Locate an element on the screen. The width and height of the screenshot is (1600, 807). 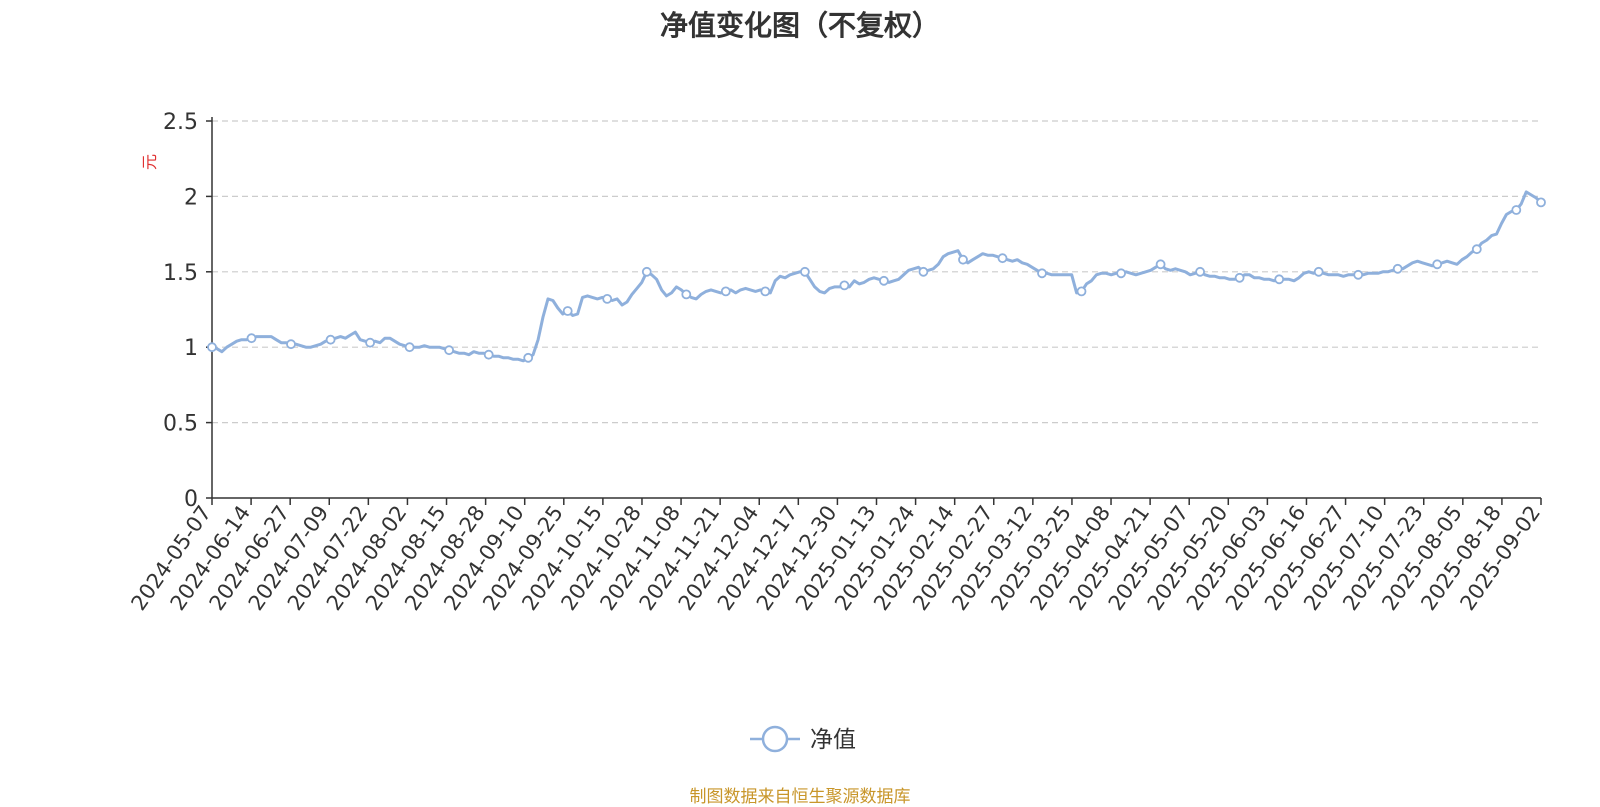
y-tick-label: 0 is located at coordinates (191, 499).